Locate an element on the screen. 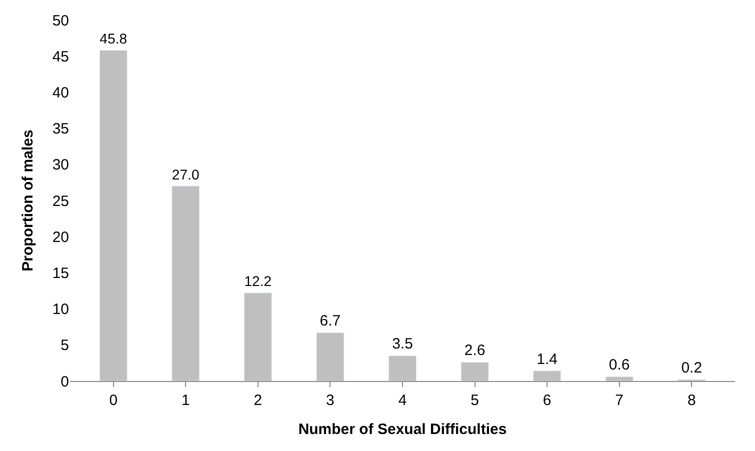 The width and height of the screenshot is (755, 451). data-label: 0.2 is located at coordinates (691, 368).